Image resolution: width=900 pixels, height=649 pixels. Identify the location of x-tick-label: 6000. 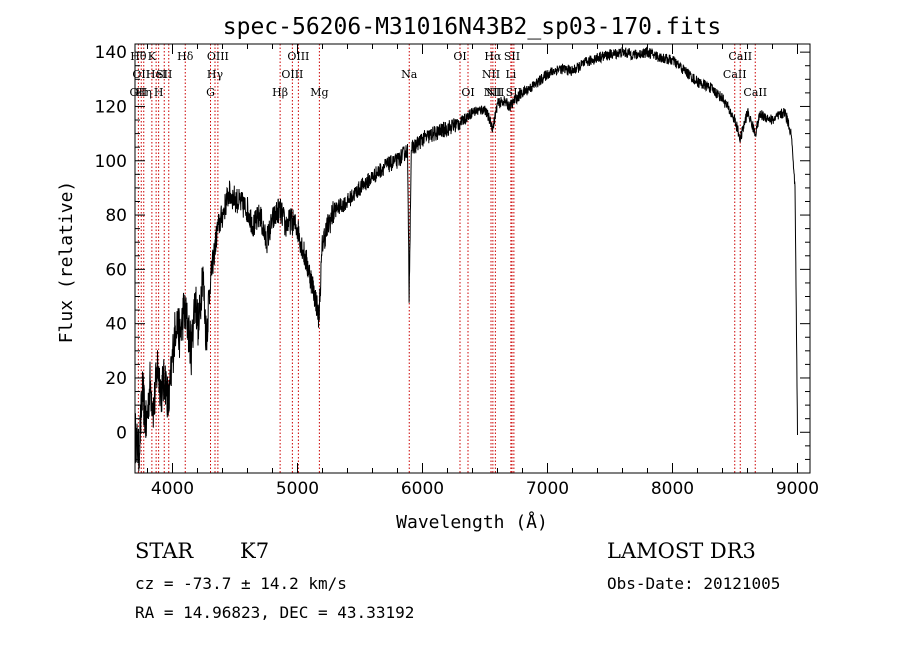
(422, 489).